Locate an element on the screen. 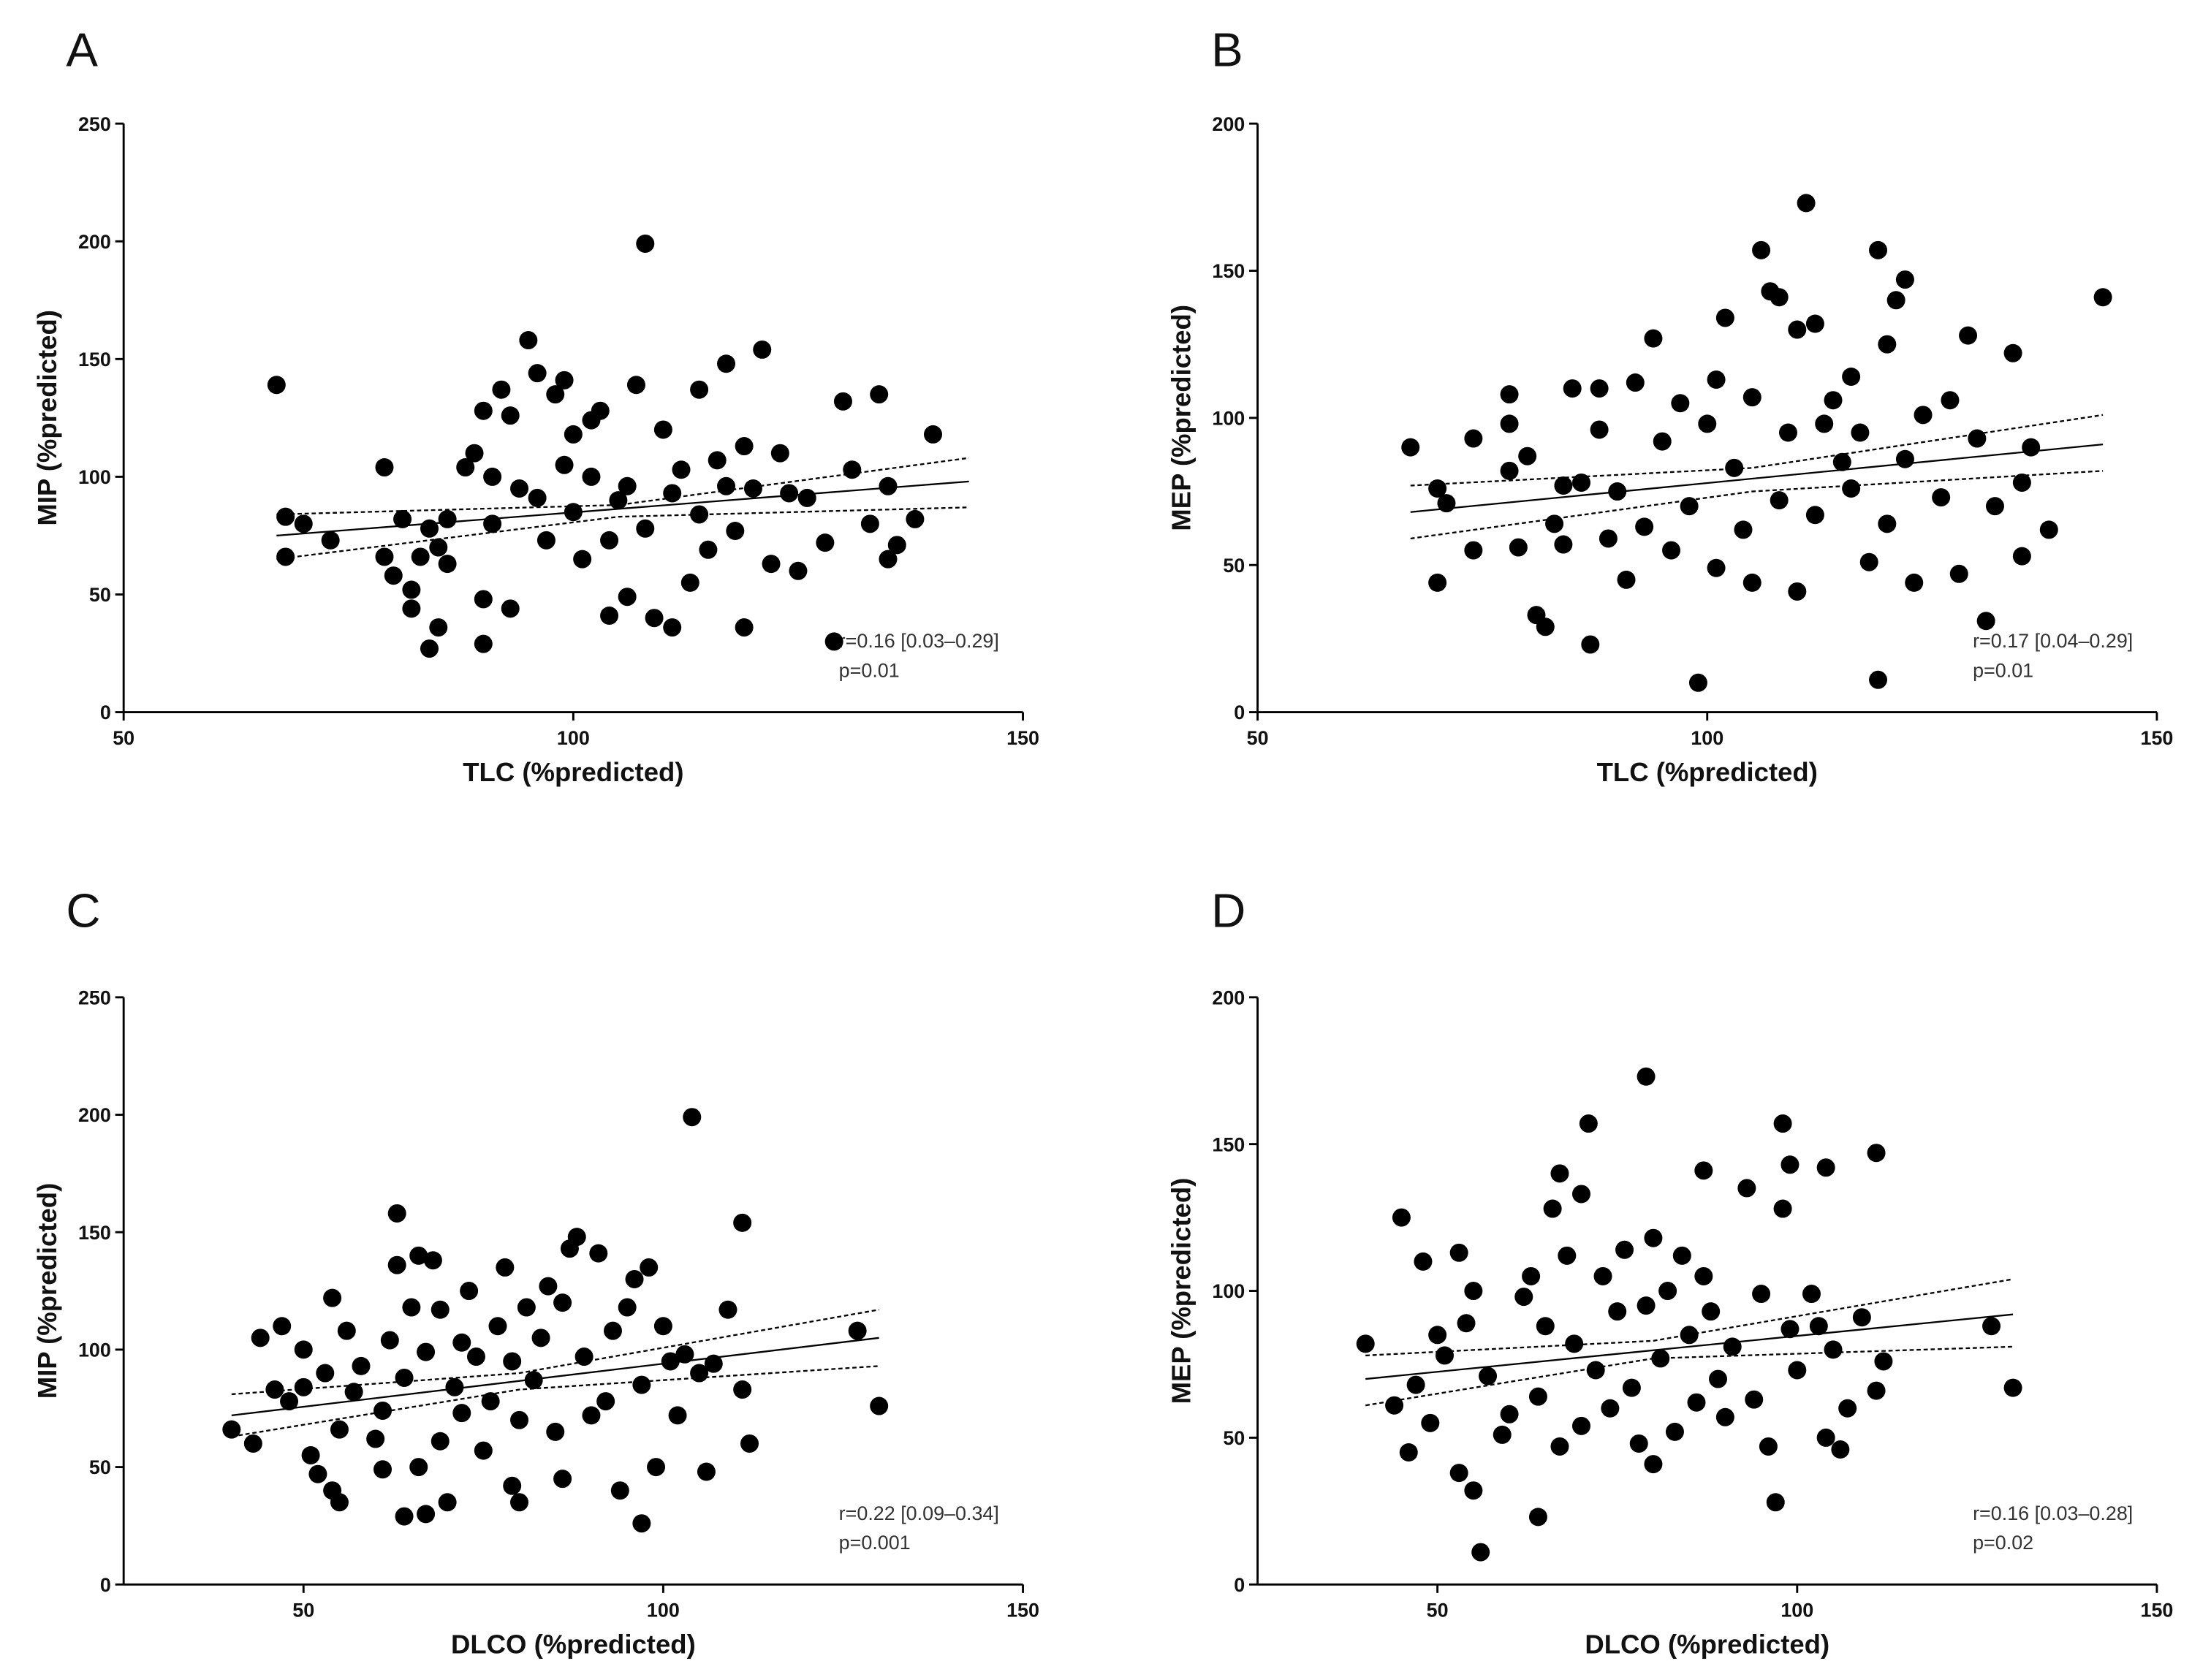 The image size is (2192, 1680). annotation: p=0.02 is located at coordinates (2003, 1543).